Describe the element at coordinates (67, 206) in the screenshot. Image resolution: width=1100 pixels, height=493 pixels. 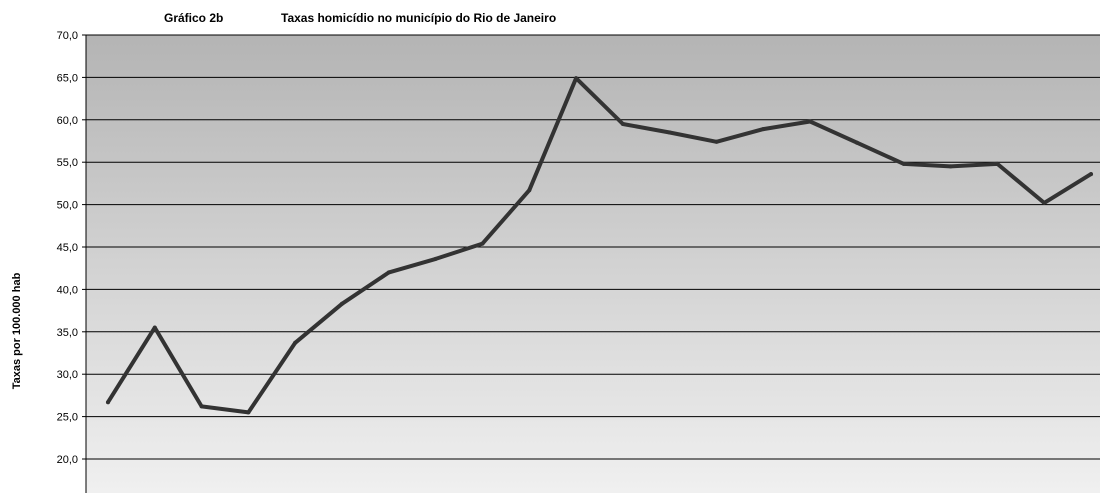
I see `y-tick-label: 50,0` at that location.